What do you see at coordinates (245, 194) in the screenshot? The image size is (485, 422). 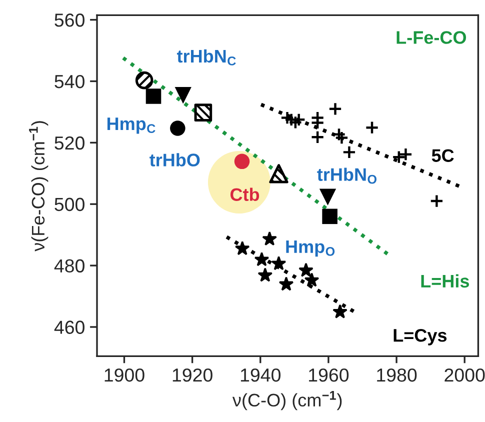 I see `annotation: Ctb` at bounding box center [245, 194].